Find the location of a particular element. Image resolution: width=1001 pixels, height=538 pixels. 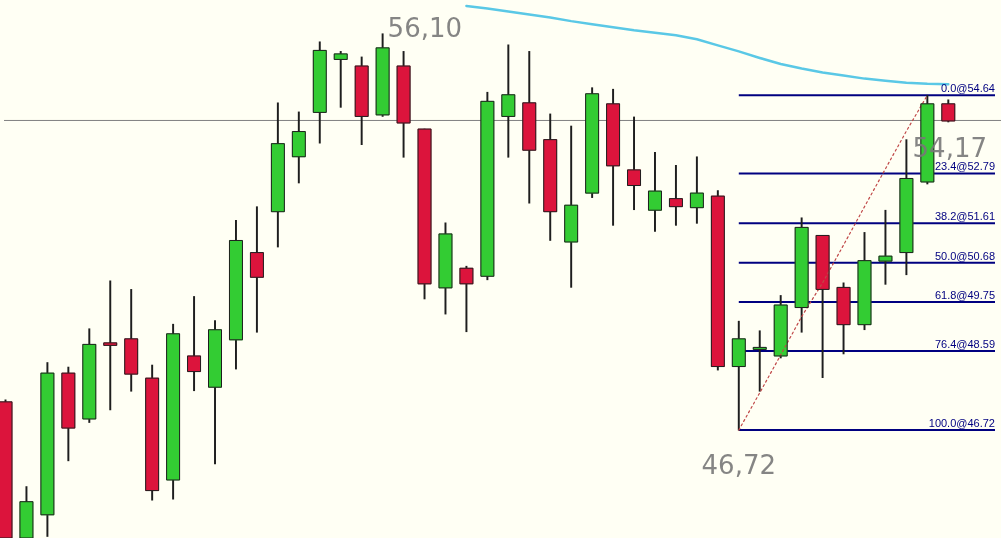

annotation: 50.0@50.68 is located at coordinates (964, 255).